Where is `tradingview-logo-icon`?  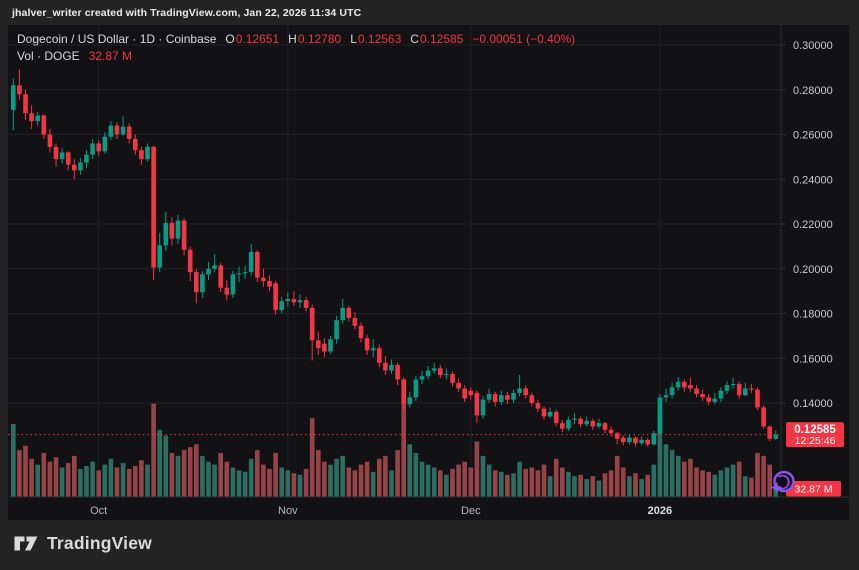
tradingview-logo-icon is located at coordinates (26, 543).